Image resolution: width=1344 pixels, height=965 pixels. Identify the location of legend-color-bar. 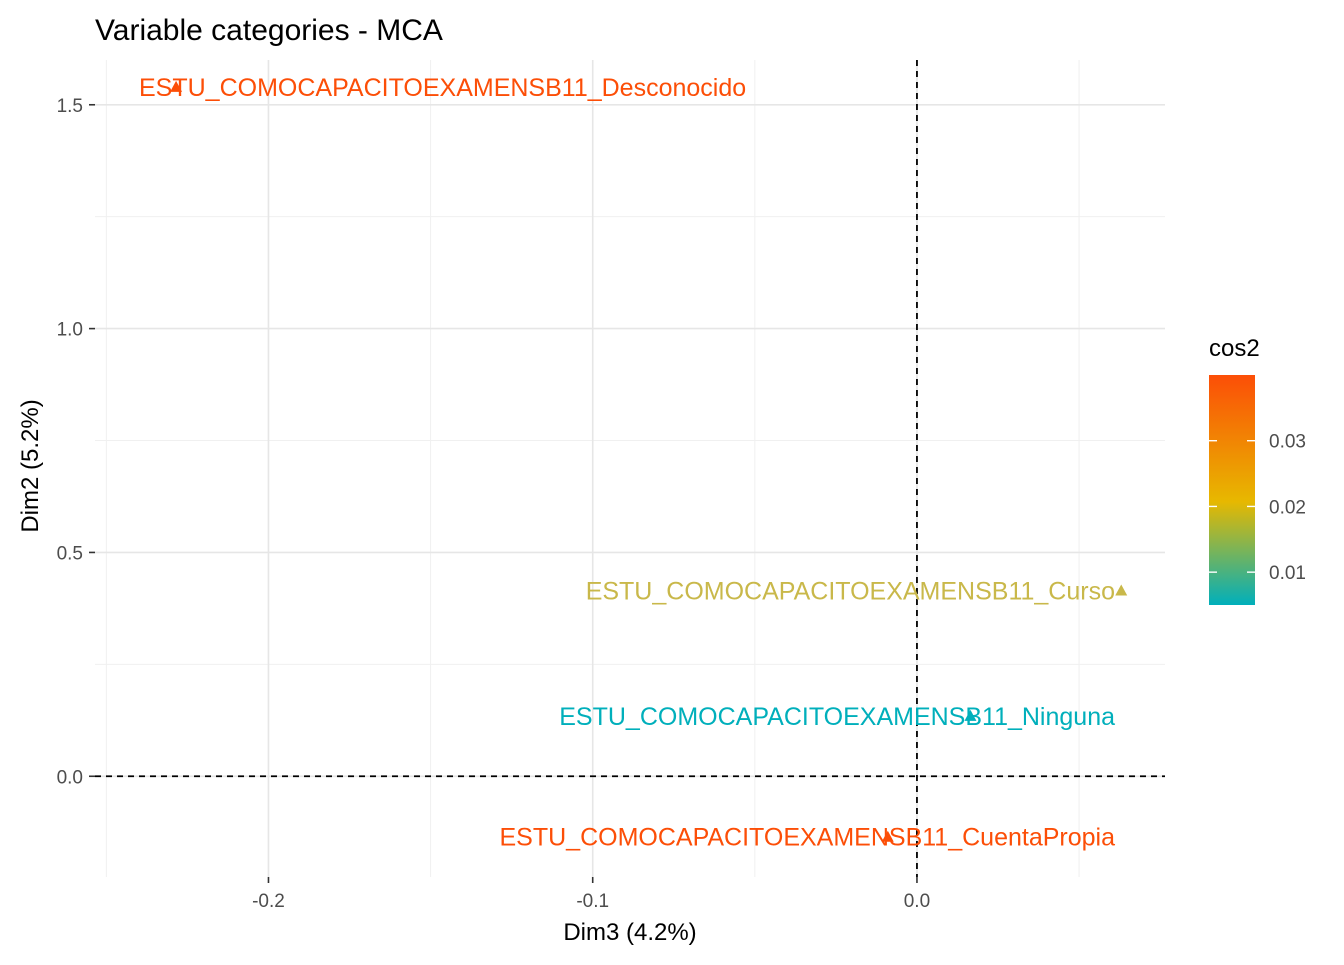
(1232, 490).